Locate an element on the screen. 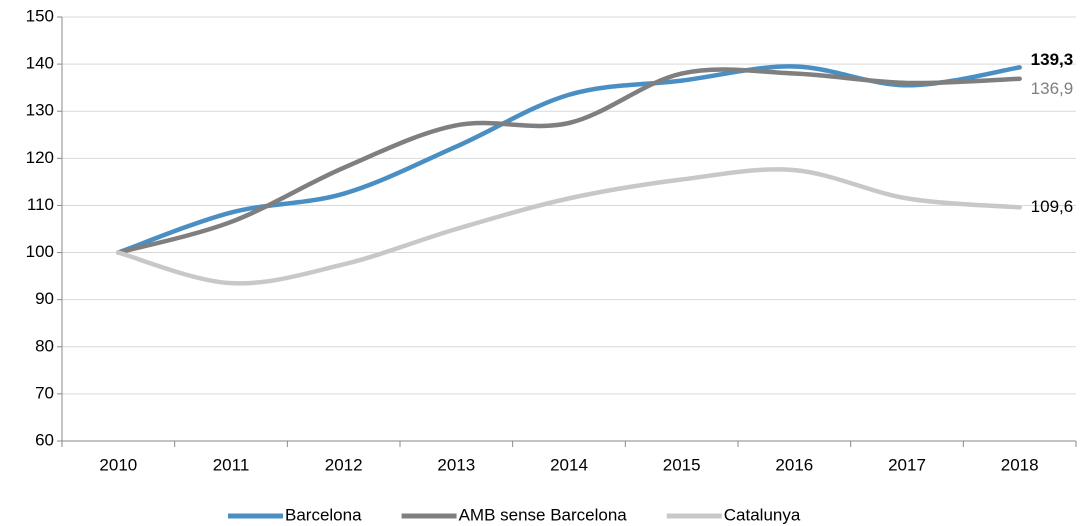  y-tick-label: 110 is located at coordinates (40, 204).